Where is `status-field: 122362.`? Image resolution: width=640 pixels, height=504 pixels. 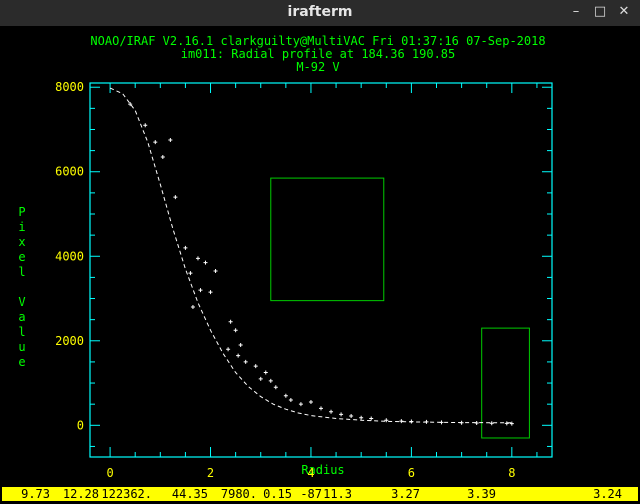
status-field: 122362. is located at coordinates (126, 494).